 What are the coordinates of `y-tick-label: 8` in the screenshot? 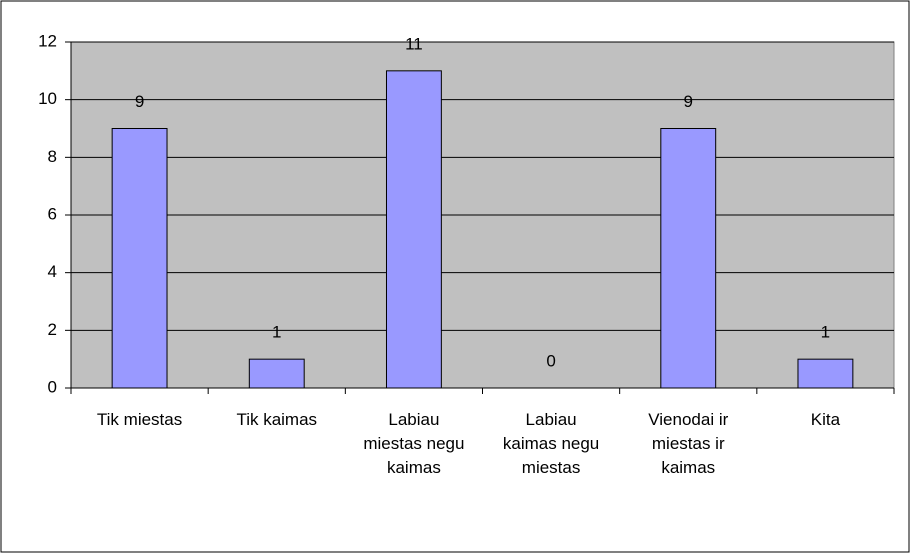 It's located at (52, 156).